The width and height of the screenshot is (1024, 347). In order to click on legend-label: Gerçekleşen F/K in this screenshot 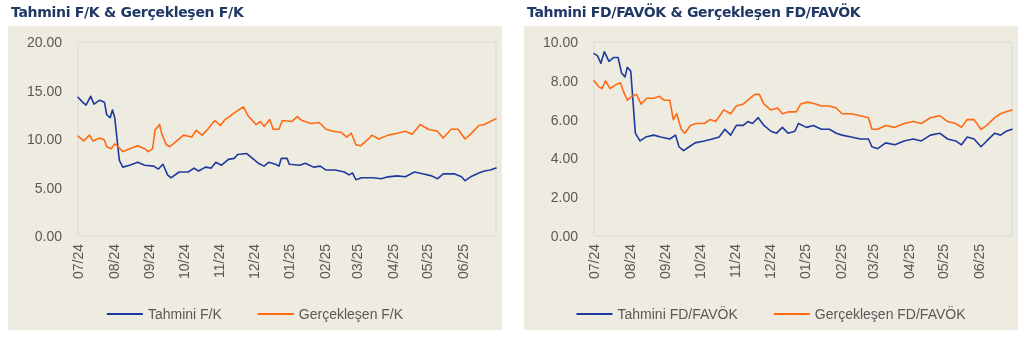, I will do `click(351, 314)`.